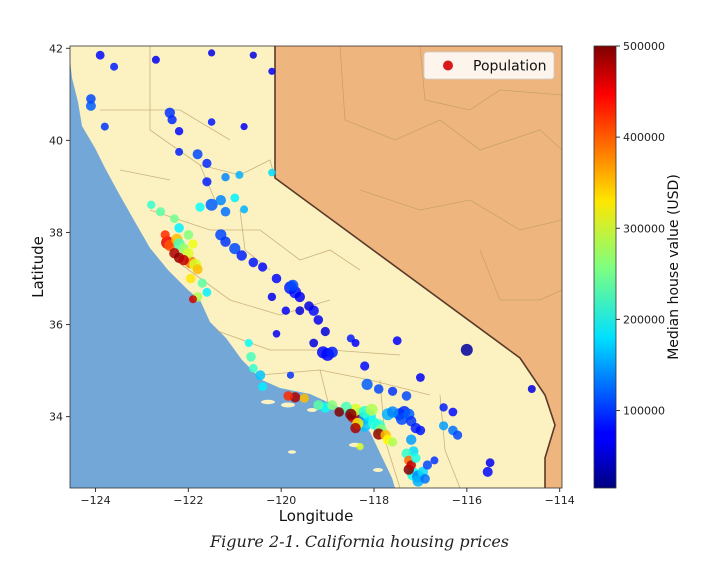 Image resolution: width=719 pixels, height=570 pixels. Describe the element at coordinates (510, 67) in the screenshot. I see `legend-label-population: Population` at that location.